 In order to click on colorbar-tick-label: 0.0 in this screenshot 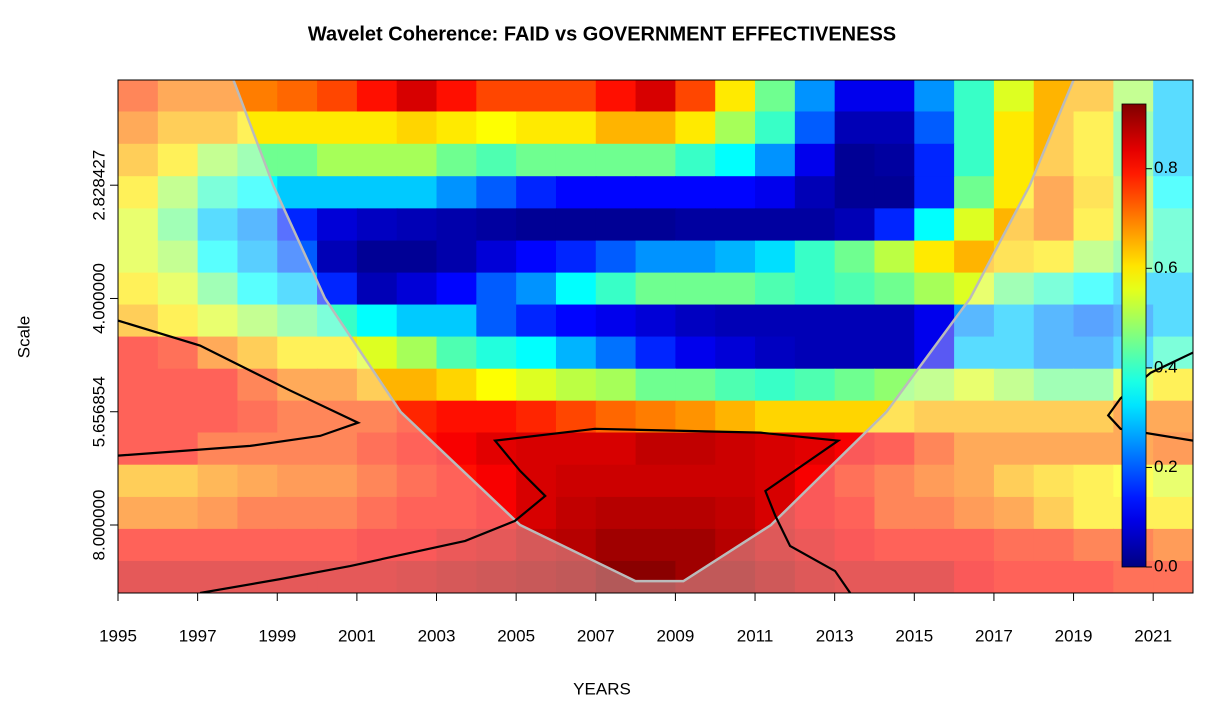, I will do `click(1166, 565)`.